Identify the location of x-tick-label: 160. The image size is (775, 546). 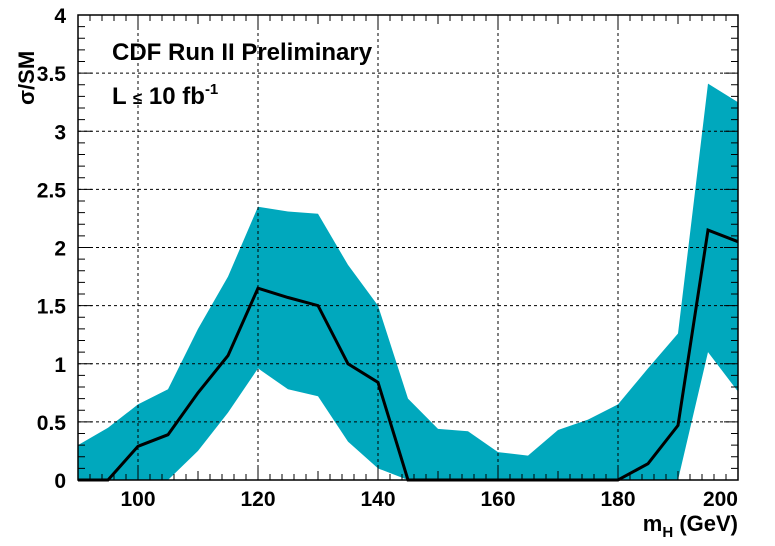
(497, 499).